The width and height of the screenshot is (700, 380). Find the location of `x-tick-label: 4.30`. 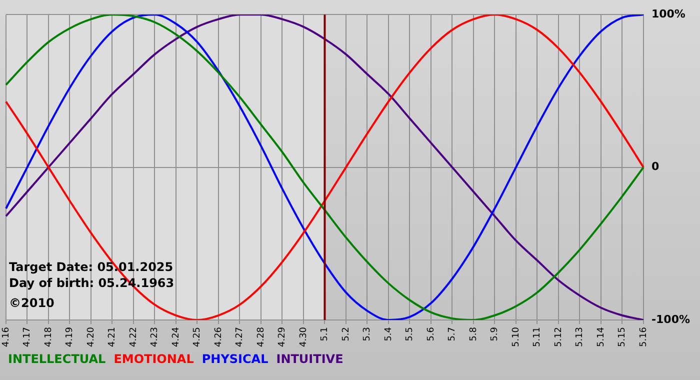

x-tick-label: 4.30 is located at coordinates (303, 337).